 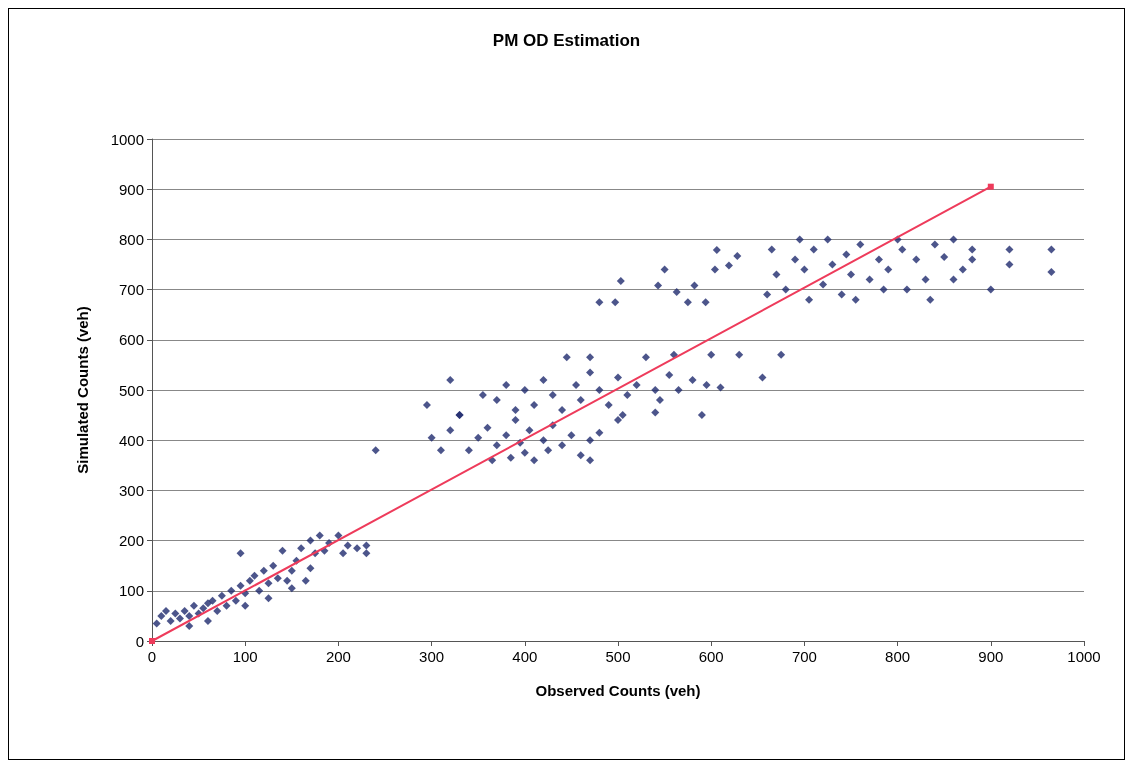 I want to click on y-tick-label: 0, so click(x=139, y=641).